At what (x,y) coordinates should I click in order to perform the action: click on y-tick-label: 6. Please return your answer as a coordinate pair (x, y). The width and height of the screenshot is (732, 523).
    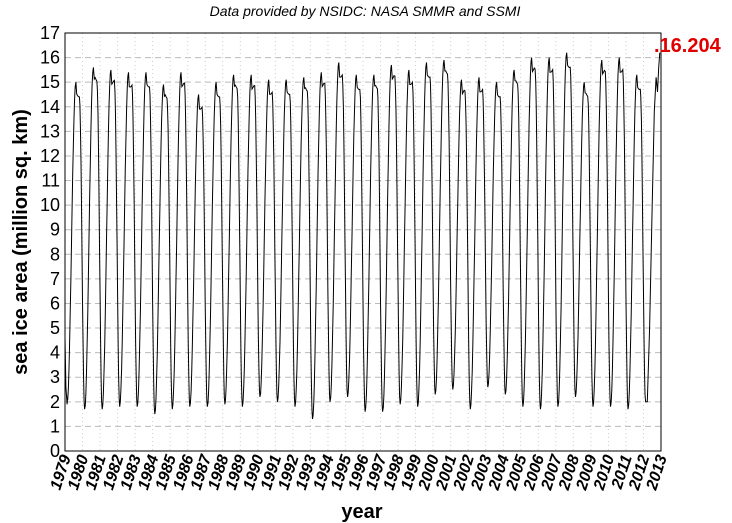
    Looking at the image, I should click on (55, 303).